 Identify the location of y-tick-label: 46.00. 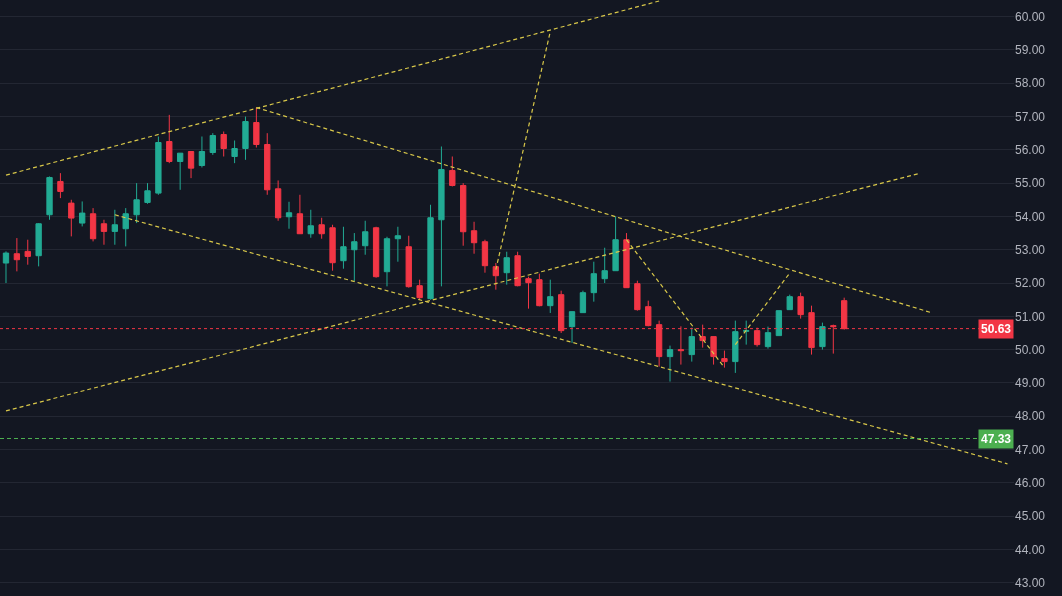
(1030, 482).